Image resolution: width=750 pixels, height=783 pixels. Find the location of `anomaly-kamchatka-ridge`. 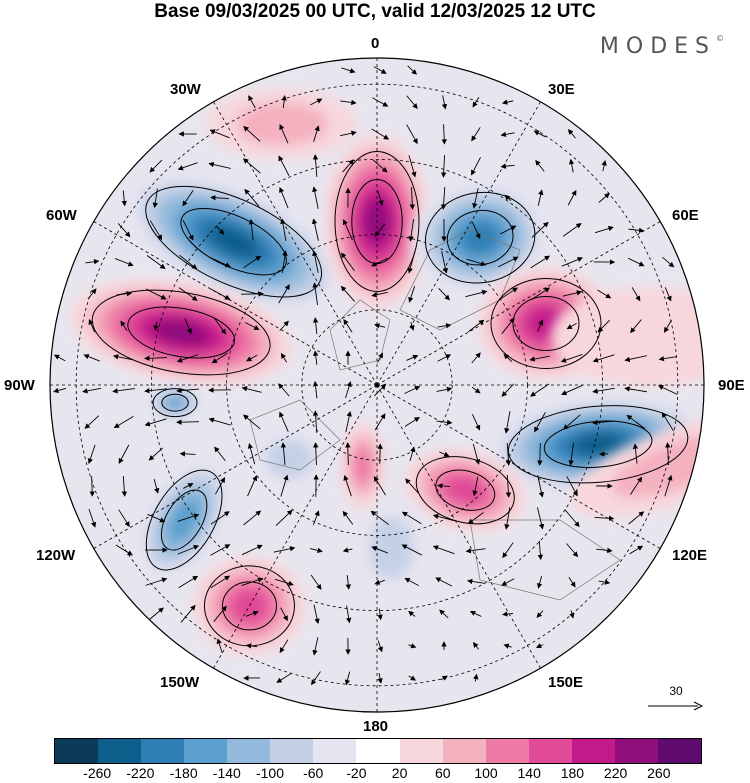

anomaly-kamchatka-ridge is located at coordinates (637, 465).